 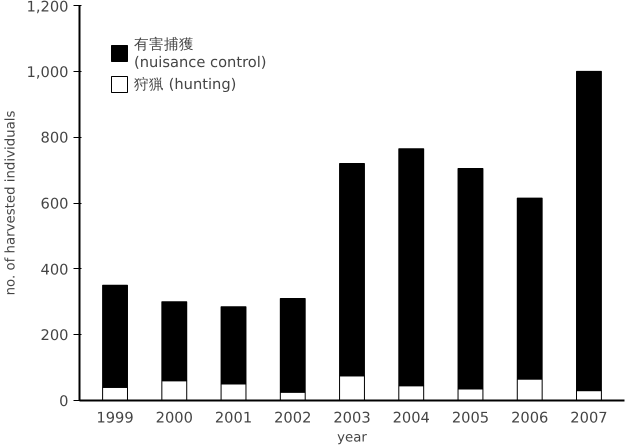 What do you see at coordinates (54, 138) in the screenshot?
I see `y-tick-label: 800` at bounding box center [54, 138].